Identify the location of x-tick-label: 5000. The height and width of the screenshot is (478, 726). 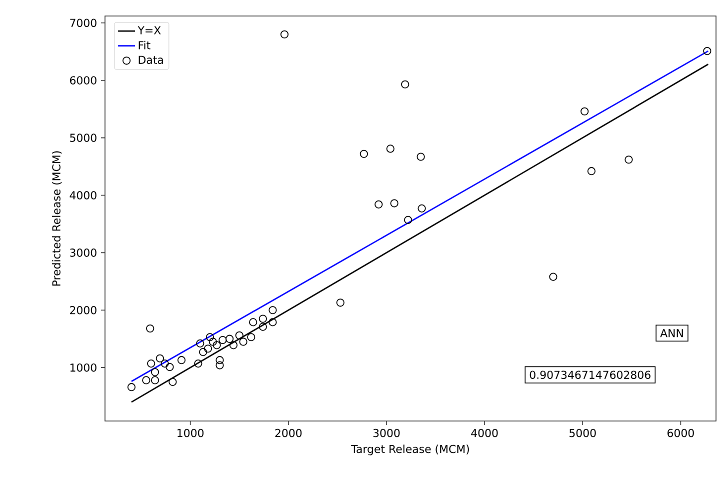
(583, 433).